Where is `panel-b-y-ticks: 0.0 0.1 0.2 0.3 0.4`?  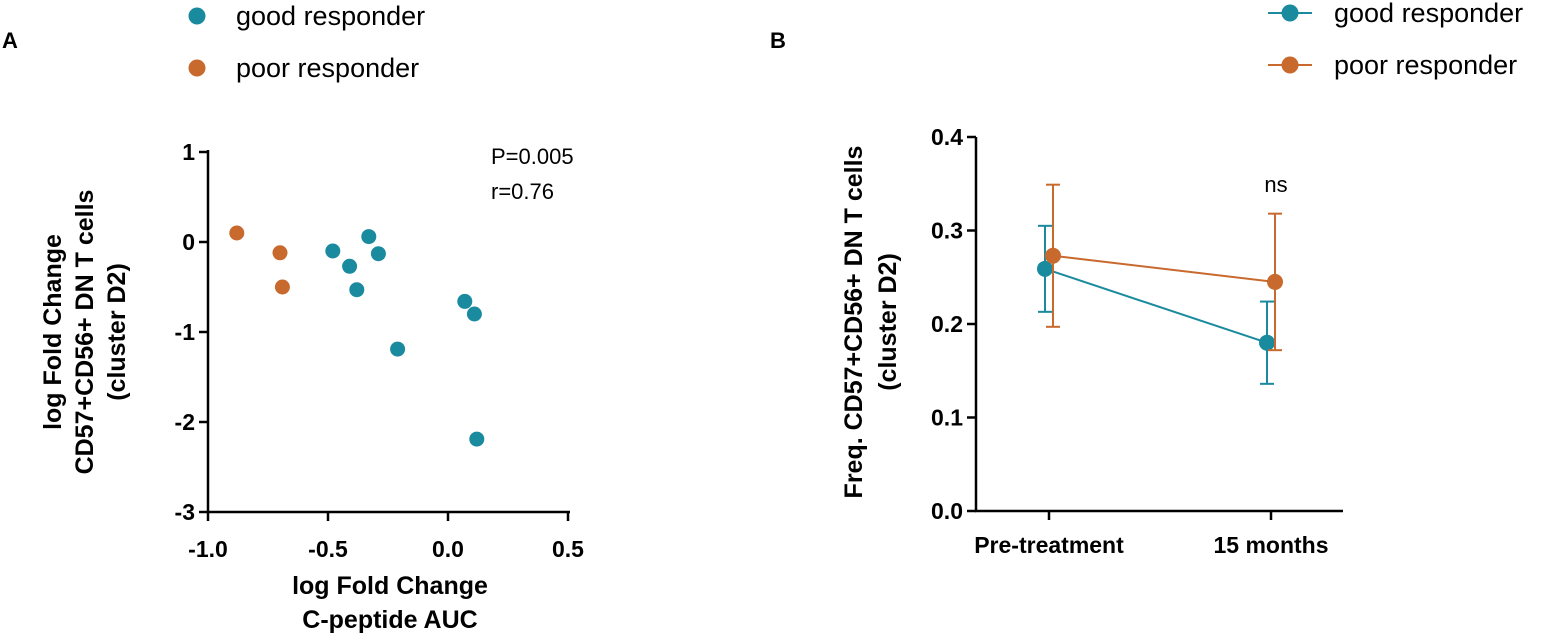
panel-b-y-ticks: 0.0 0.1 0.2 0.3 0.4 is located at coordinates (953, 324).